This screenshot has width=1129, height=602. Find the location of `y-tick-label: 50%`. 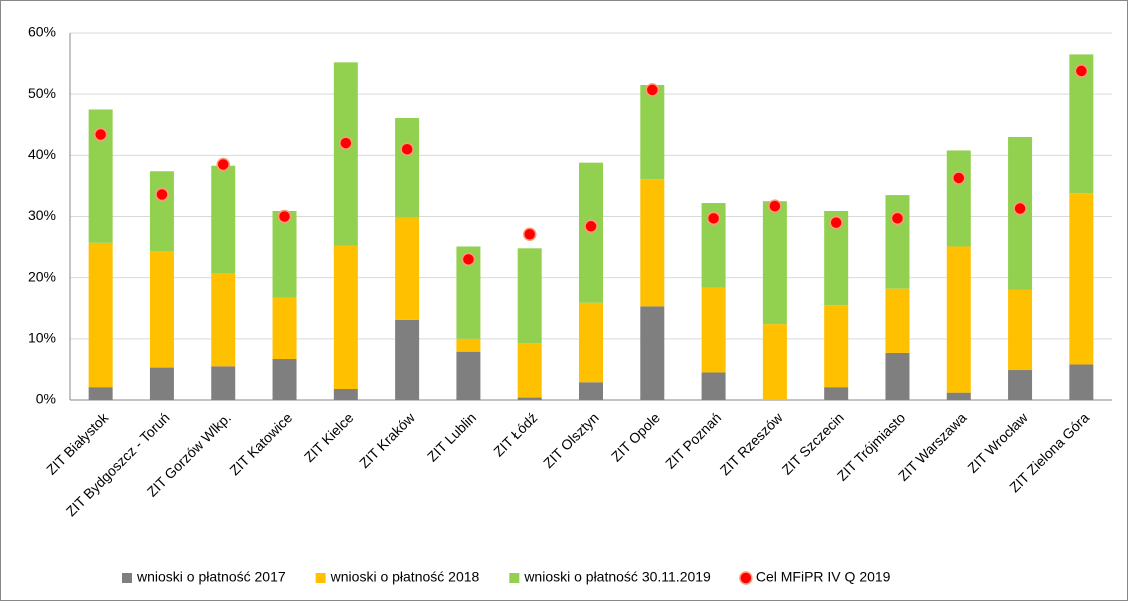

y-tick-label: 50% is located at coordinates (42, 93).